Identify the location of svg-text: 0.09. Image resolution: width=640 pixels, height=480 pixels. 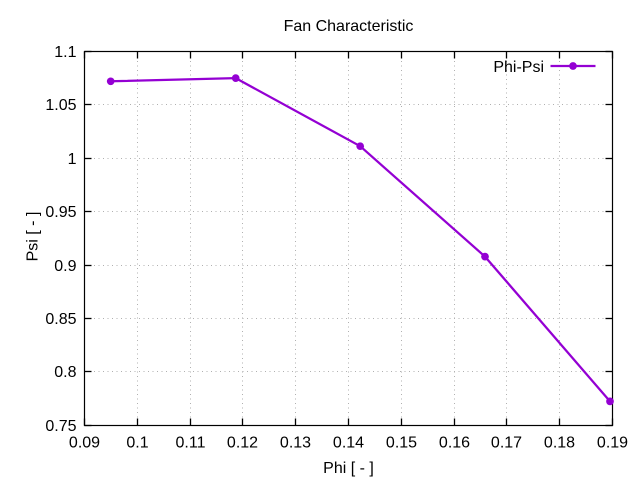
(84, 443).